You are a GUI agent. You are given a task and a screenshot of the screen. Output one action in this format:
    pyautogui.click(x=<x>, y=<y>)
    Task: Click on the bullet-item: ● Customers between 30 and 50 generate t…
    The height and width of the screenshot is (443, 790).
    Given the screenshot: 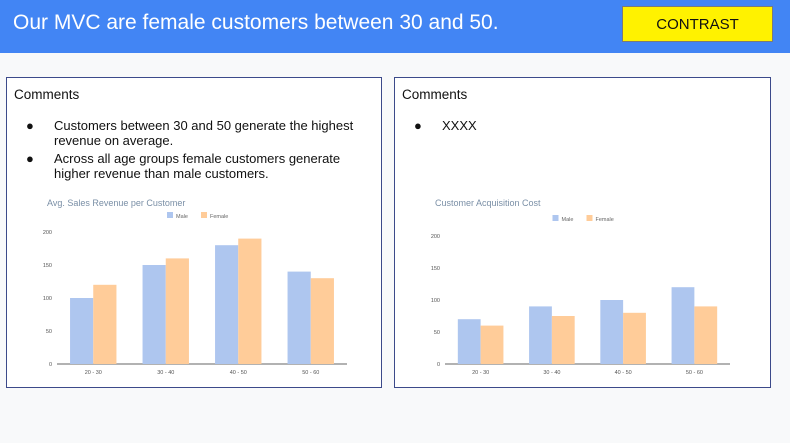 What is the action you would take?
    pyautogui.click(x=194, y=133)
    